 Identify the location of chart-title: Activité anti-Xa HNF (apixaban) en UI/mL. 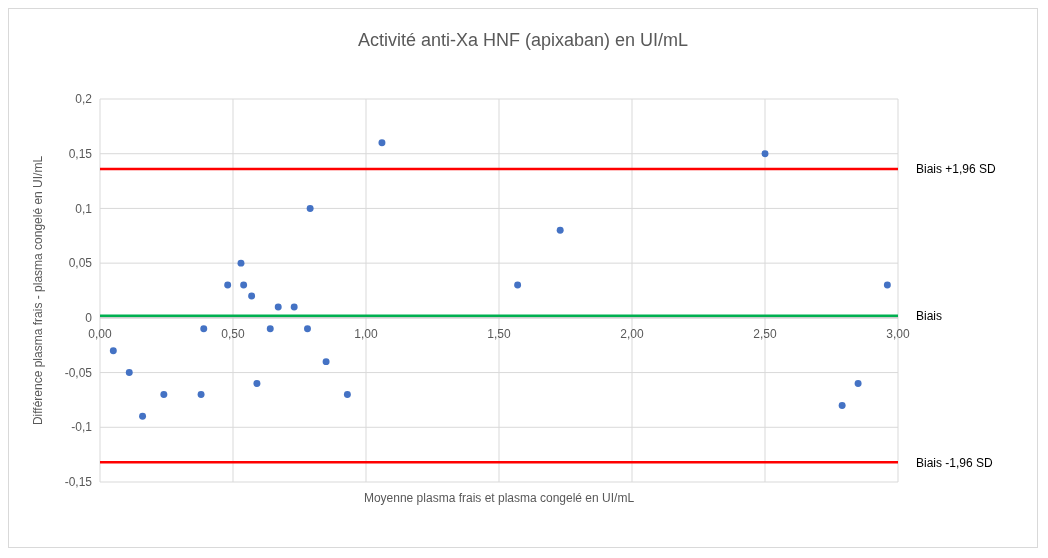
(523, 40).